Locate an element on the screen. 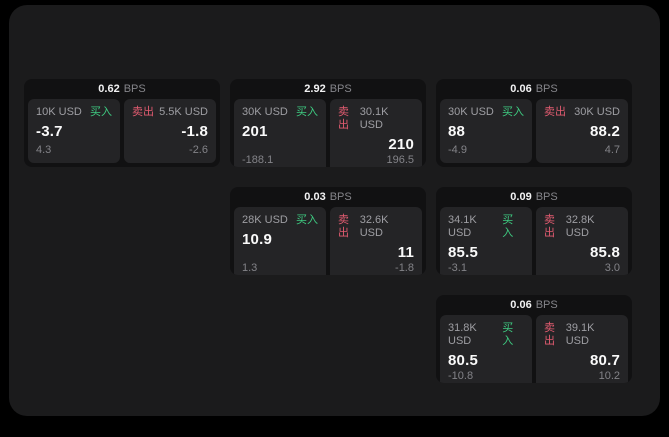 This screenshot has height=437, width=669. sell-tile-header: 卖出 32.6K USD is located at coordinates (376, 227).